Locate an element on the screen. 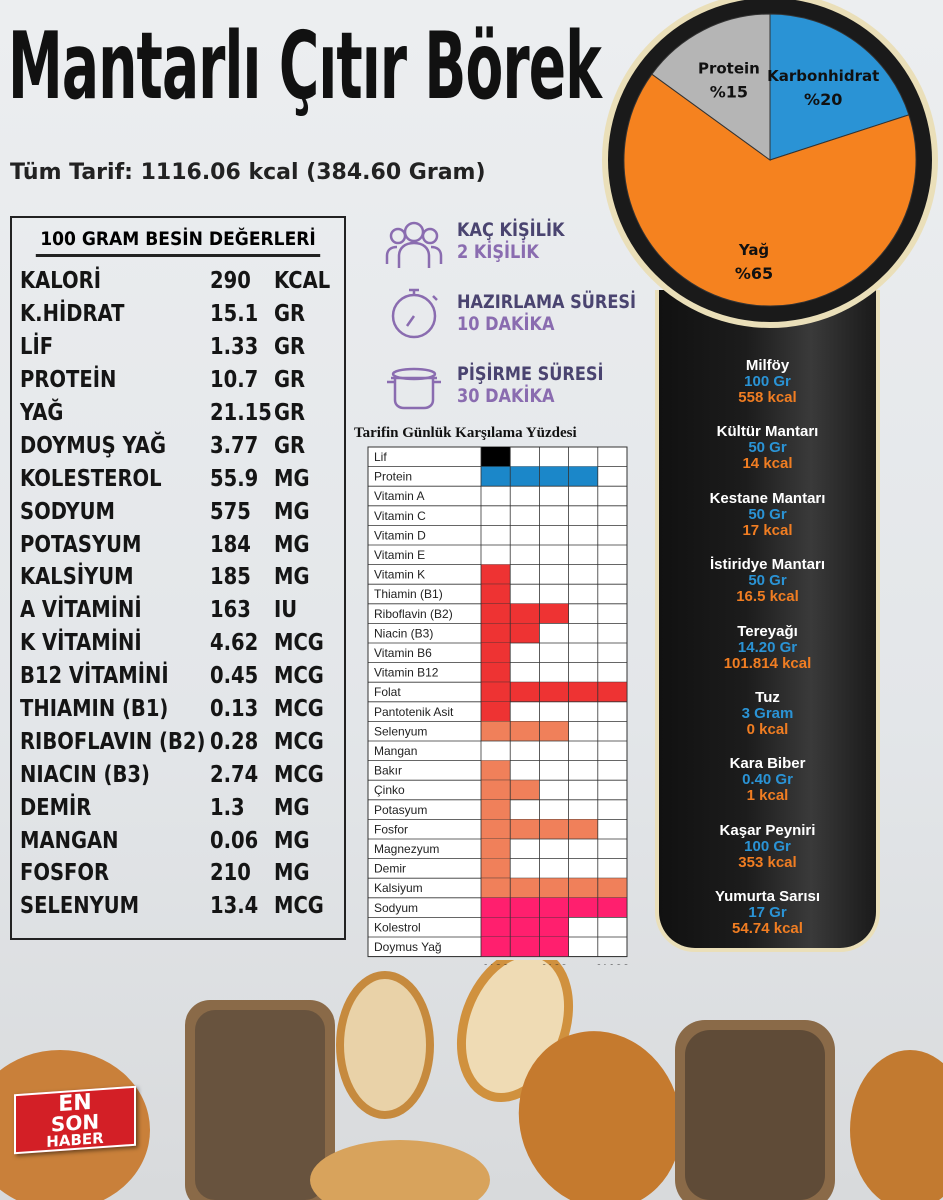 The height and width of the screenshot is (1200, 943). nutrition-unit: IU is located at coordinates (286, 610).